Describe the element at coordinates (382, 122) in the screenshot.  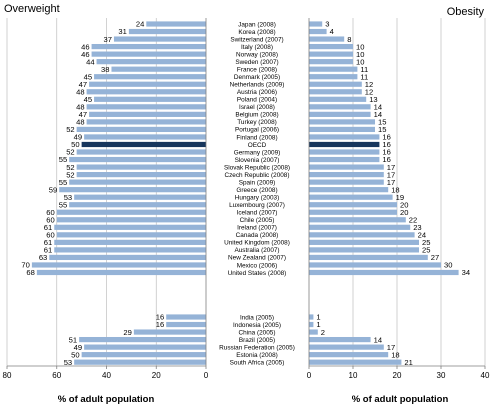
I see `obesity-value-turkey-2008: 15` at that location.